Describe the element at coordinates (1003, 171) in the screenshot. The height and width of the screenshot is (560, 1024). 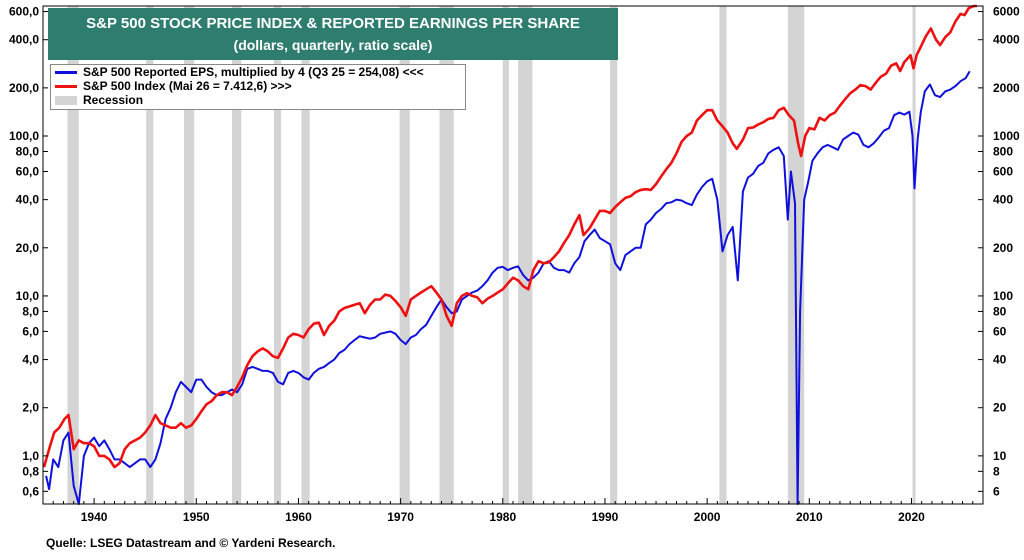
I see `right-tick-label-5: 600` at that location.